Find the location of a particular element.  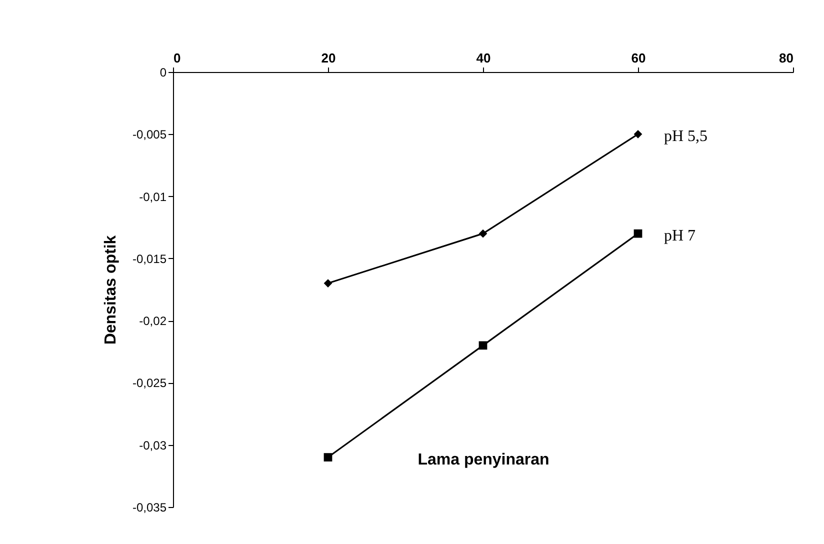

y-tick-label: 0 is located at coordinates (163, 73).